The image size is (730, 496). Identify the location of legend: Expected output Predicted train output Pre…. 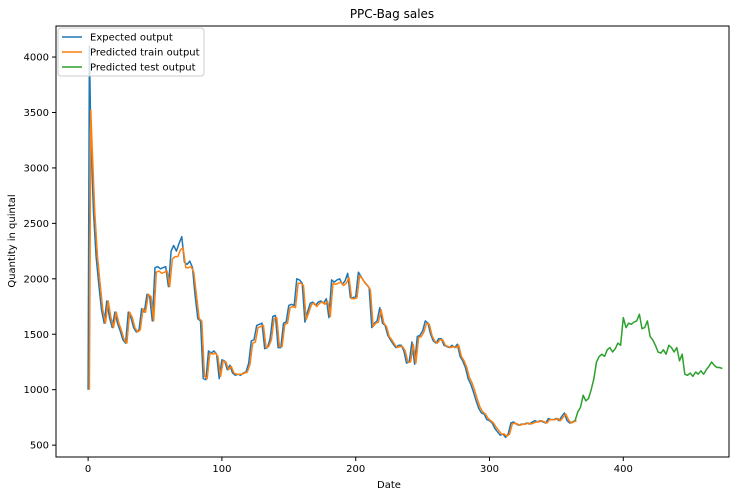
(131, 52).